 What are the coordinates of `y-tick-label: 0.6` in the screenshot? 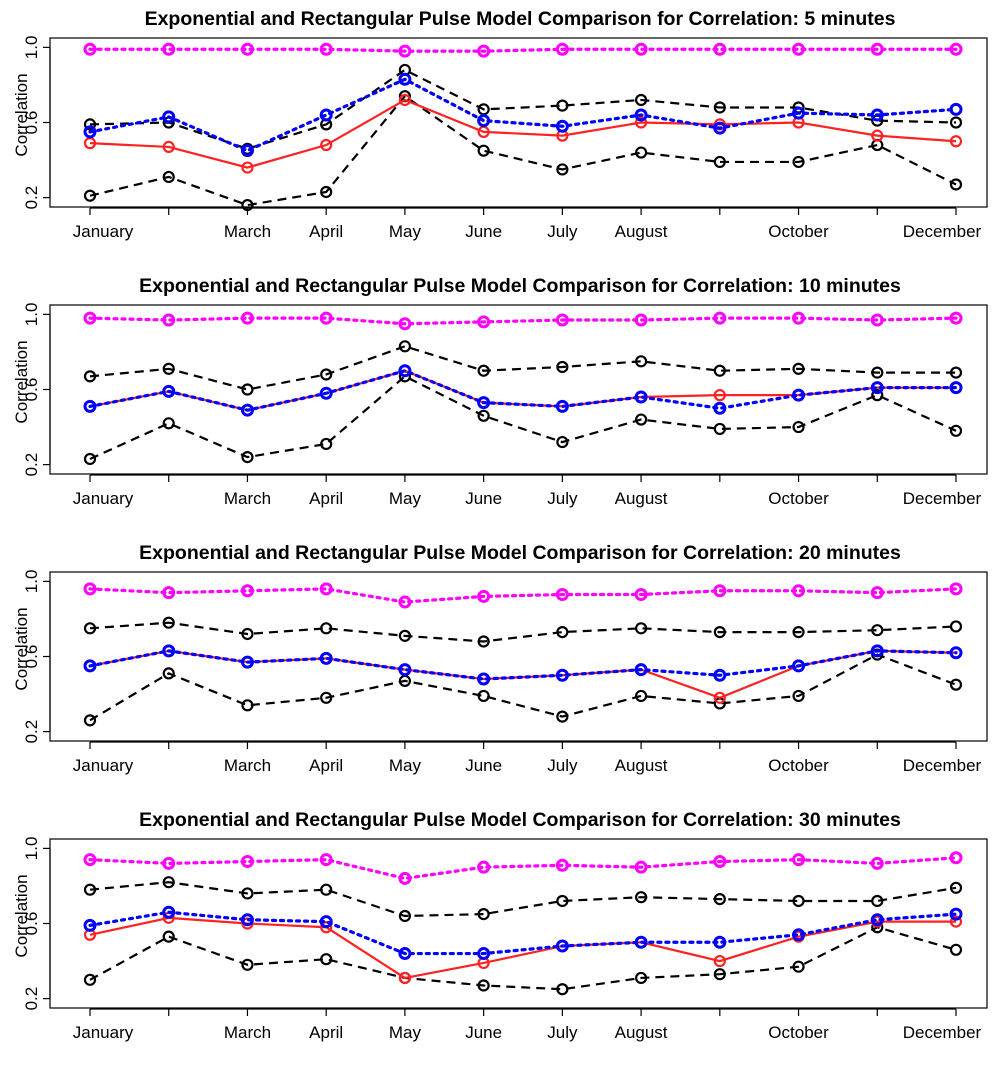 It's located at (31, 123).